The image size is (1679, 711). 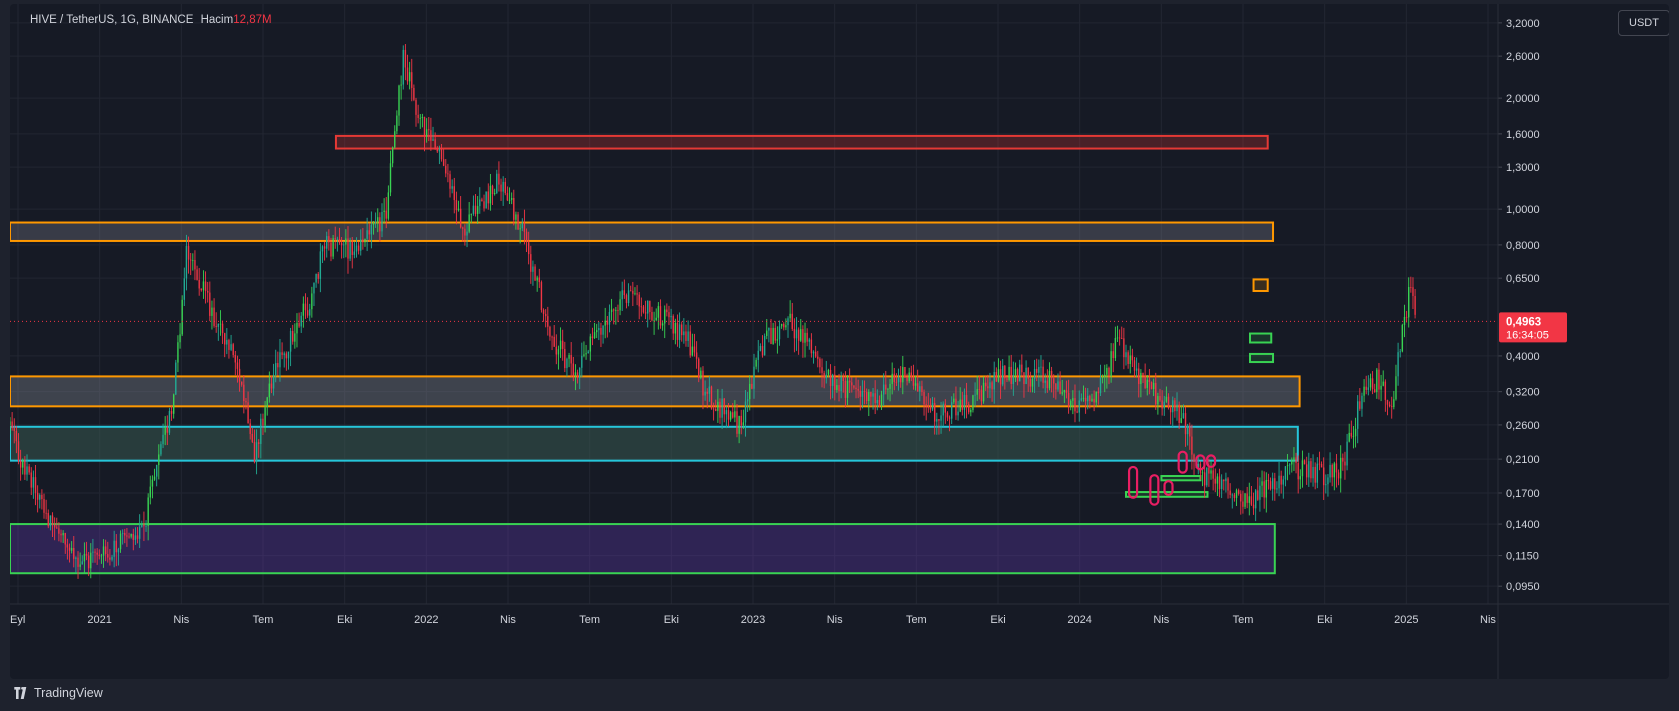 What do you see at coordinates (1643, 23) in the screenshot?
I see `currency-unit-button: USDT` at bounding box center [1643, 23].